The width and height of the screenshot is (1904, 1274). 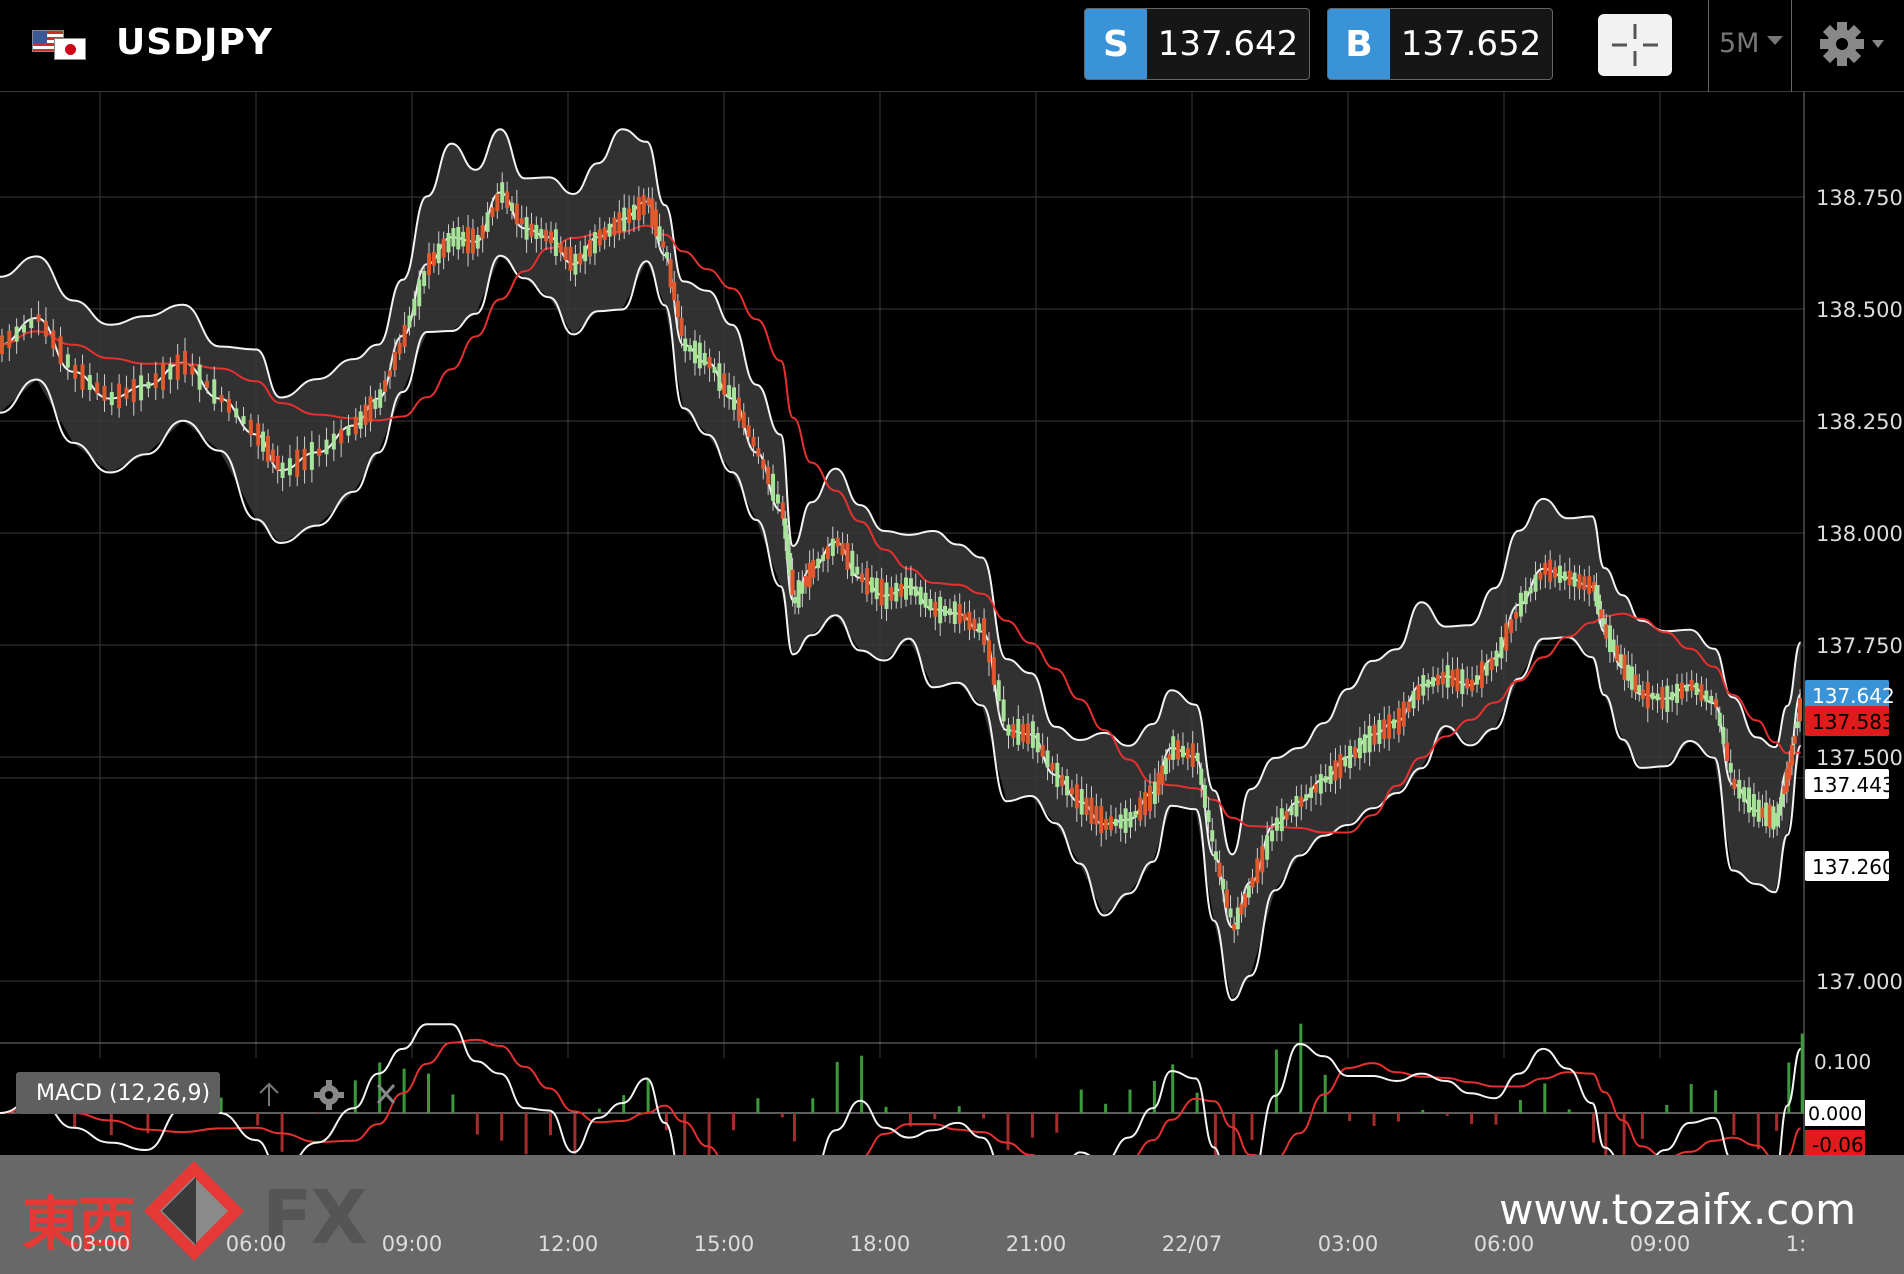 I want to click on x-tick-label: 03:00, so click(x=100, y=1244).